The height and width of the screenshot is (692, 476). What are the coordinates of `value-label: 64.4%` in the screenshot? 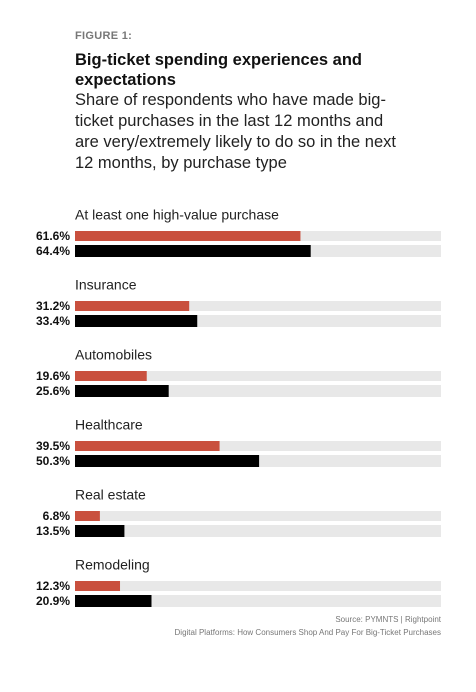 It's located at (53, 251).